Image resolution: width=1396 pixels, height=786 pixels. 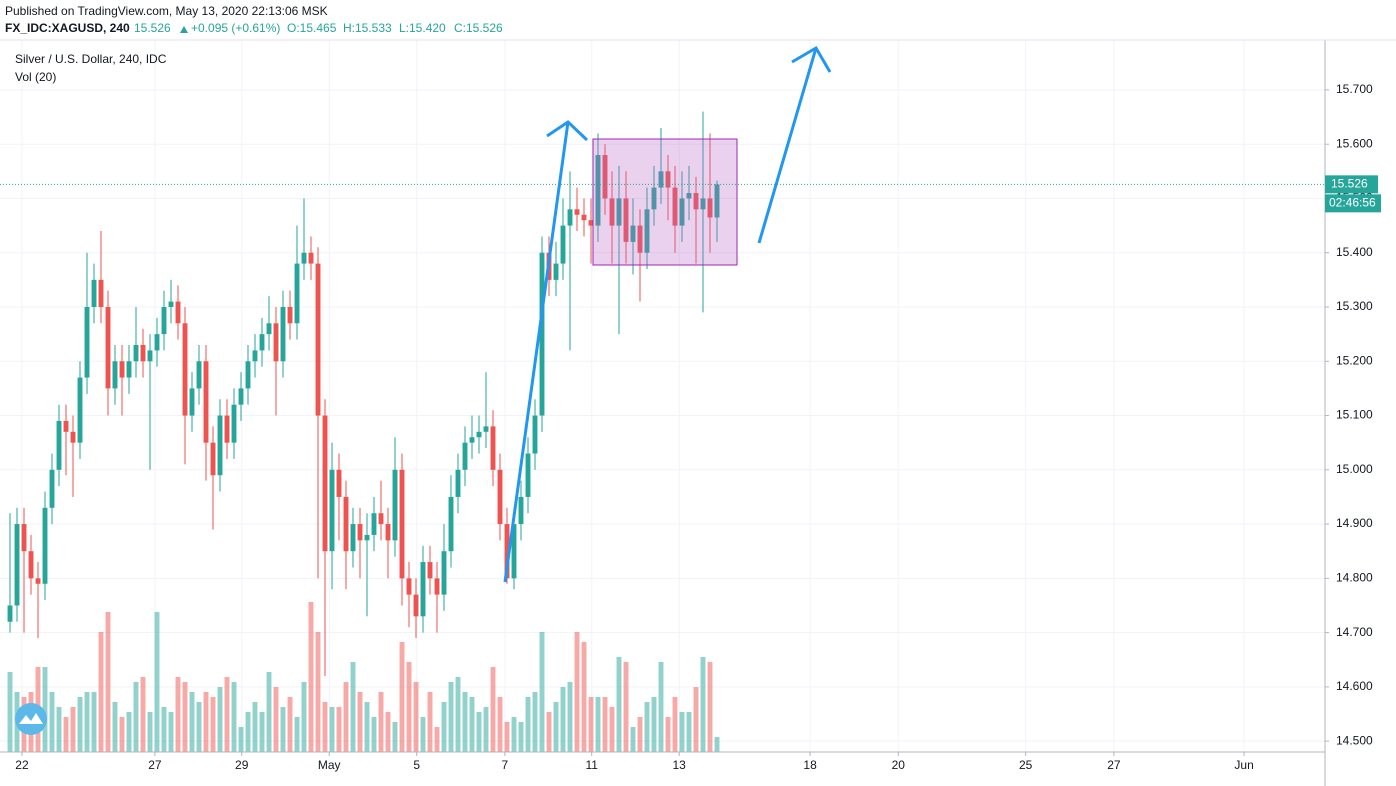 What do you see at coordinates (899, 765) in the screenshot?
I see `x-tick-label: 20` at bounding box center [899, 765].